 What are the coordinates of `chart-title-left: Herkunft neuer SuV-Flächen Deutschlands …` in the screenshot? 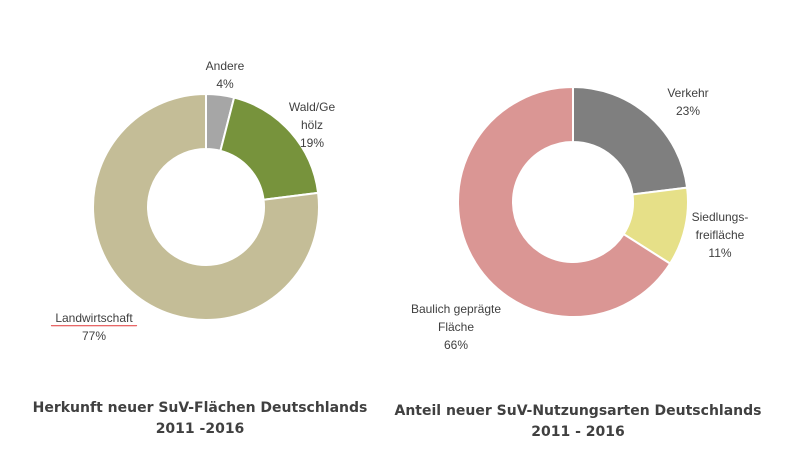 It's located at (200, 419).